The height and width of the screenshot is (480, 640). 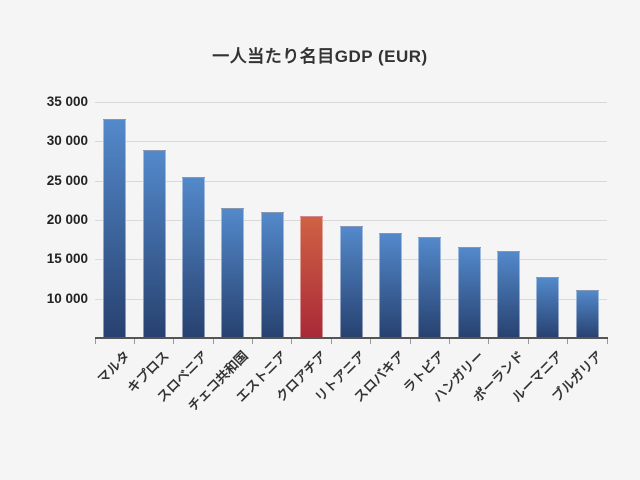 What do you see at coordinates (312, 277) in the screenshot?
I see `bar-highlighted` at bounding box center [312, 277].